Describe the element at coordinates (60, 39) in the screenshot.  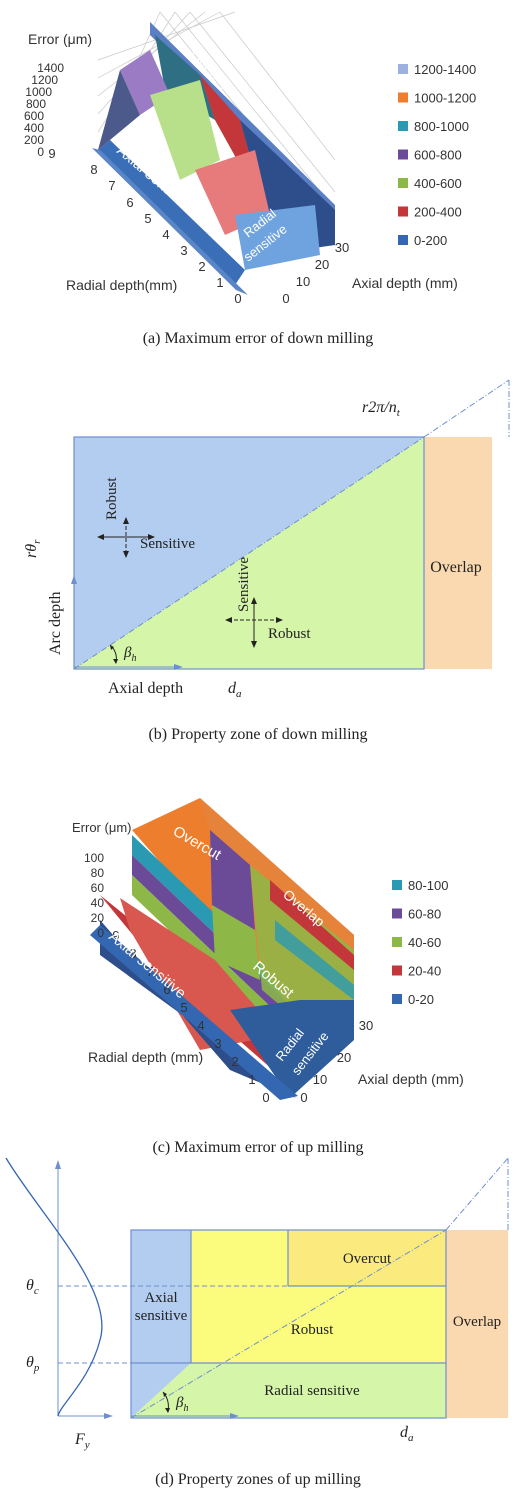
I see `panel-a-z-title: Error (μm)` at that location.